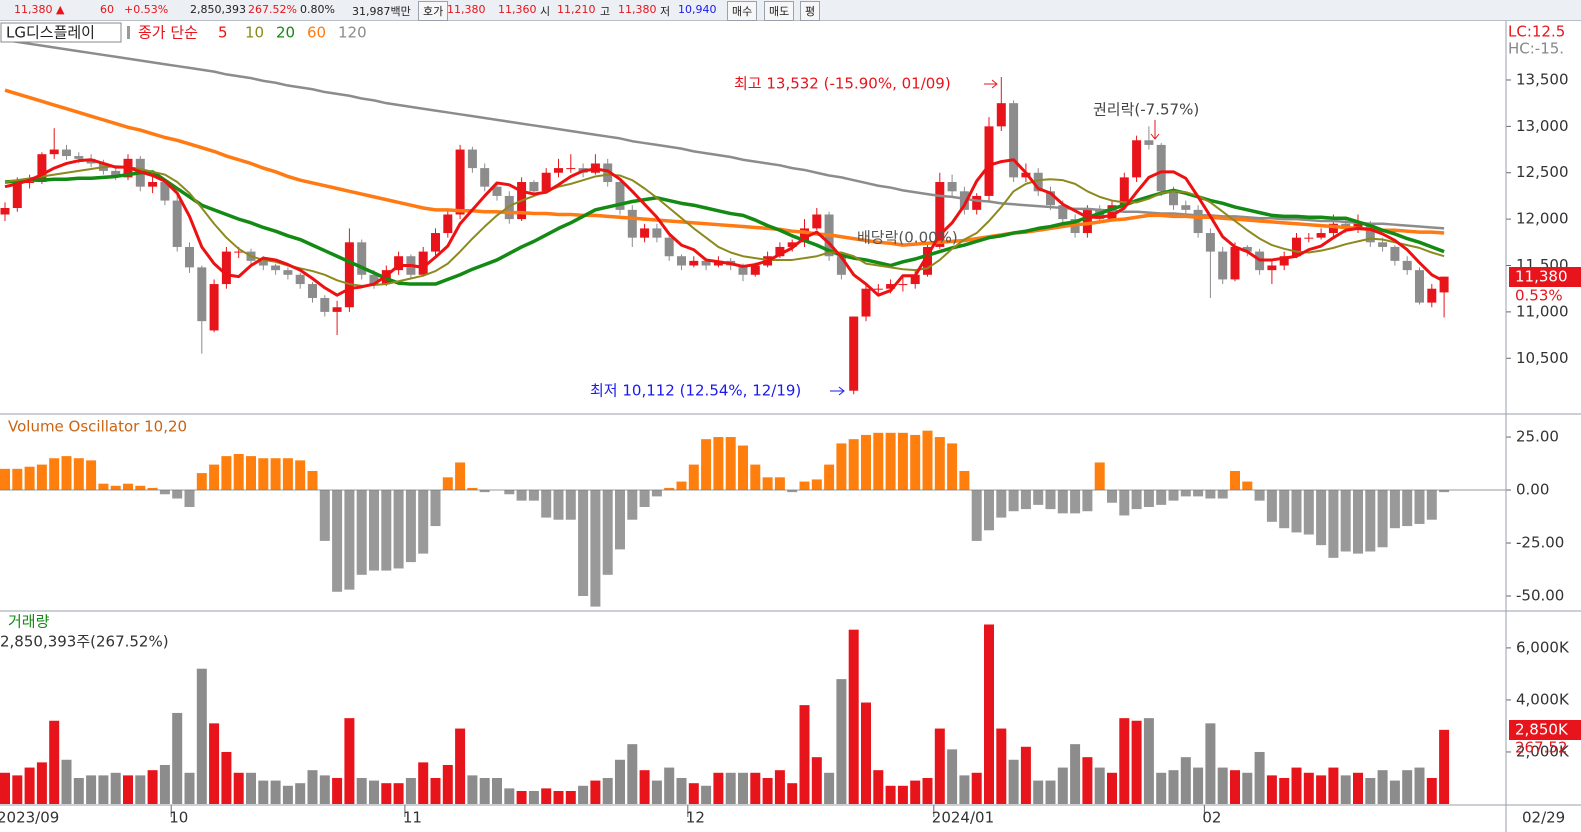  Describe the element at coordinates (218, 9) in the screenshot. I see `toolbar-item: 2,850,393` at that location.